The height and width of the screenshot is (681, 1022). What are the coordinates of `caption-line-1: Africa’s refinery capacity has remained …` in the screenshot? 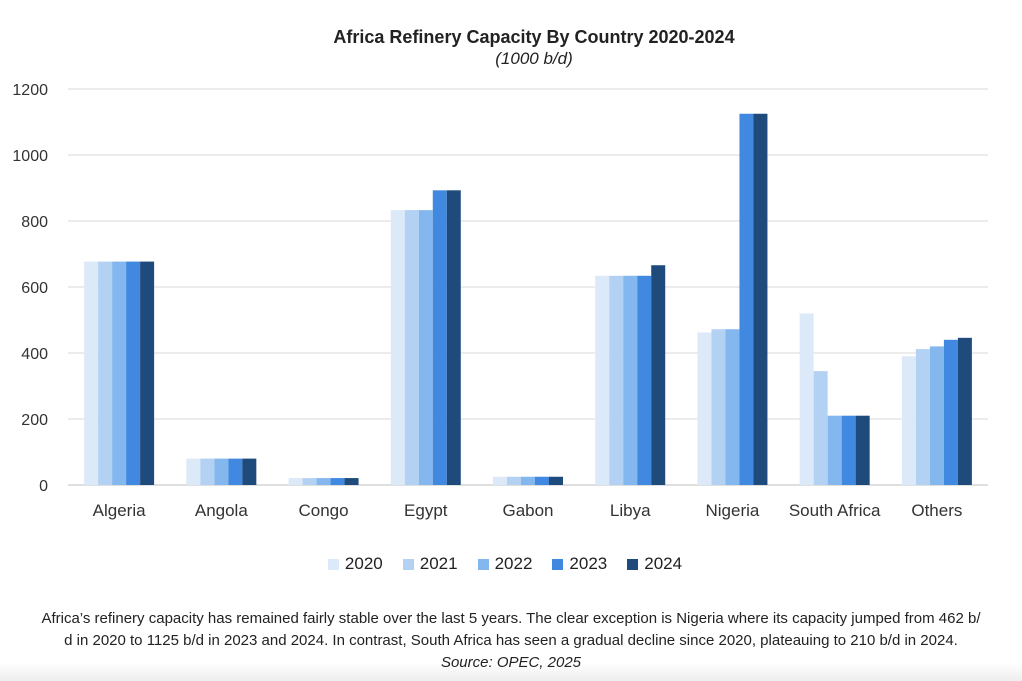 It's located at (511, 618).